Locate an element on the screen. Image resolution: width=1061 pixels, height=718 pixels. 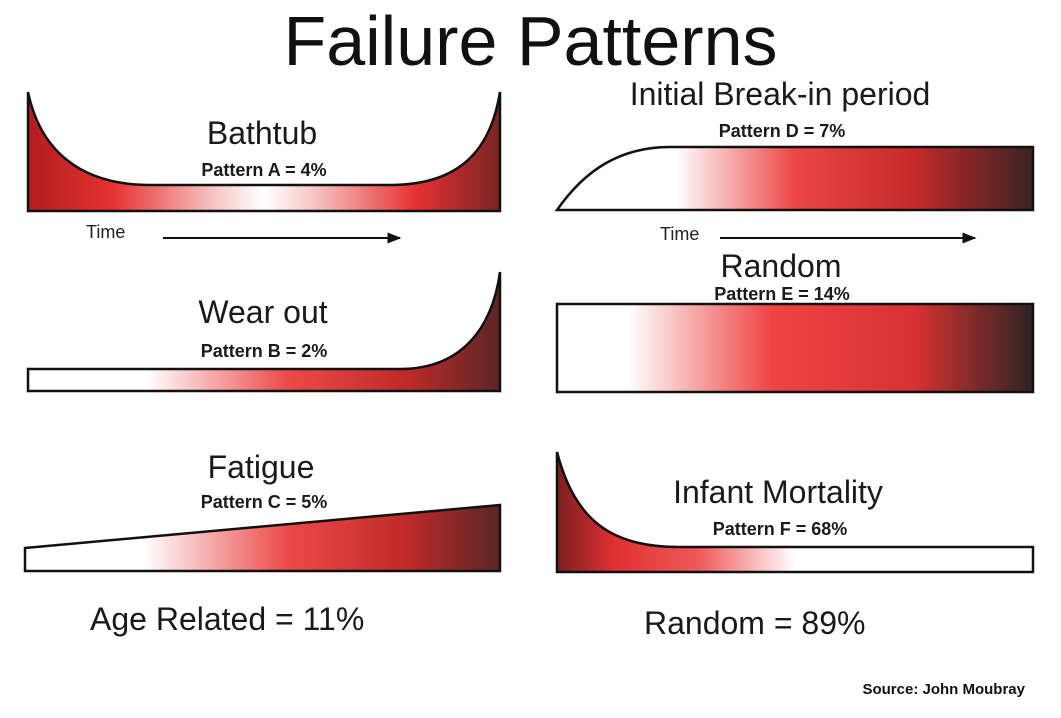
summary-age-related: Age Related = 11% is located at coordinates (227, 619).